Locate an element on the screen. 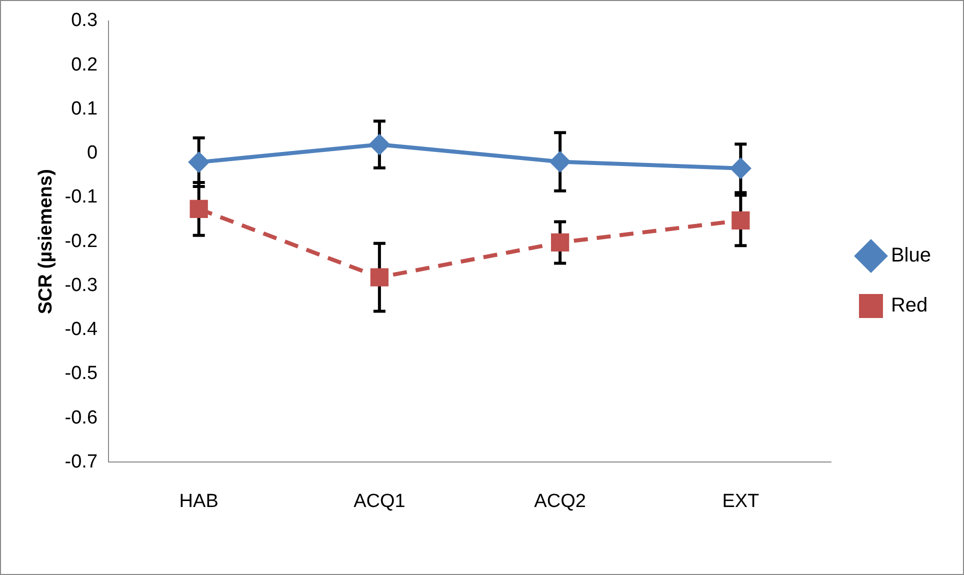  y-tick-label: -0.7 is located at coordinates (81, 461).